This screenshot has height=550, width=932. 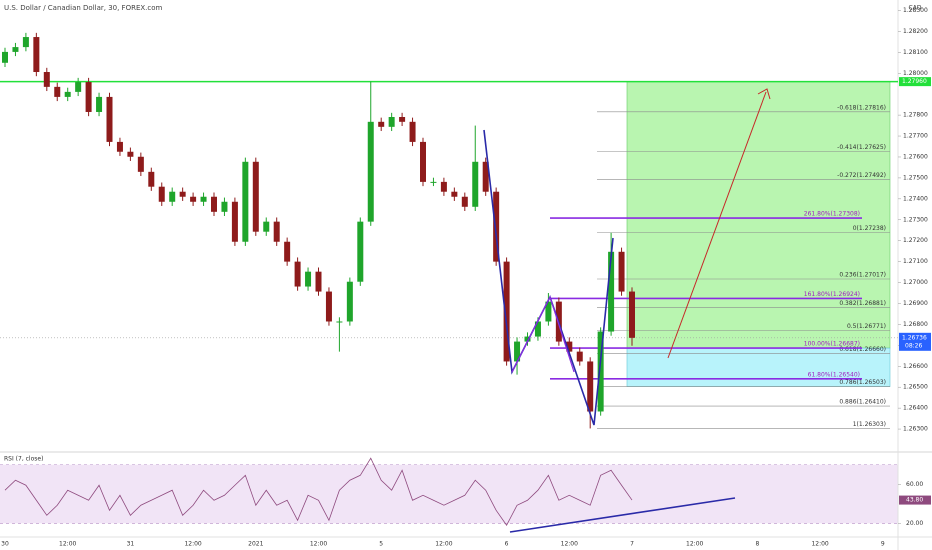 I want to click on y-tick-label: 1.28200, so click(x=915, y=31).